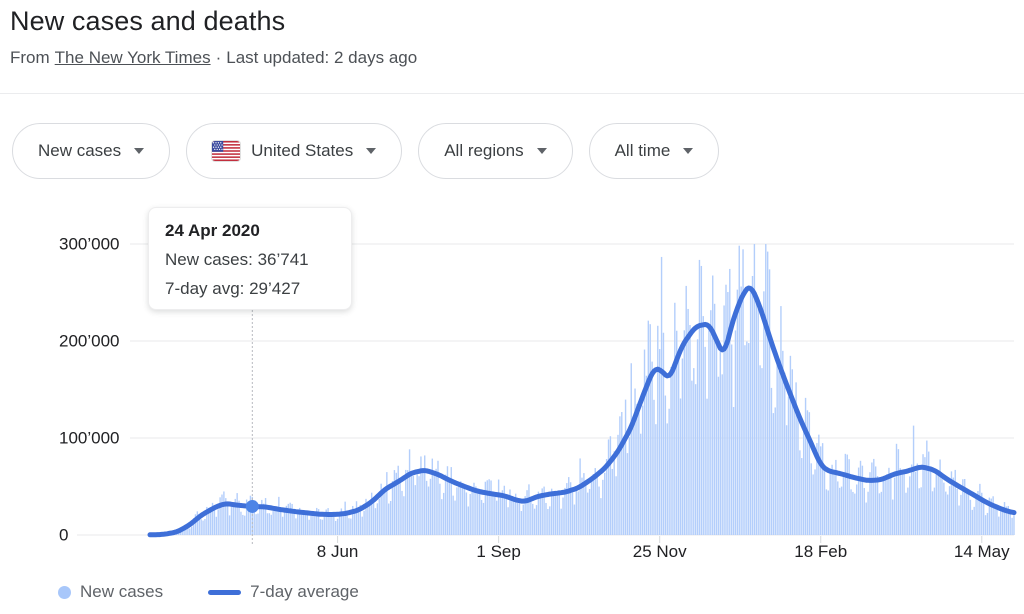 The height and width of the screenshot is (614, 1024). What do you see at coordinates (982, 551) in the screenshot?
I see `x-tick-label: 14 May` at bounding box center [982, 551].